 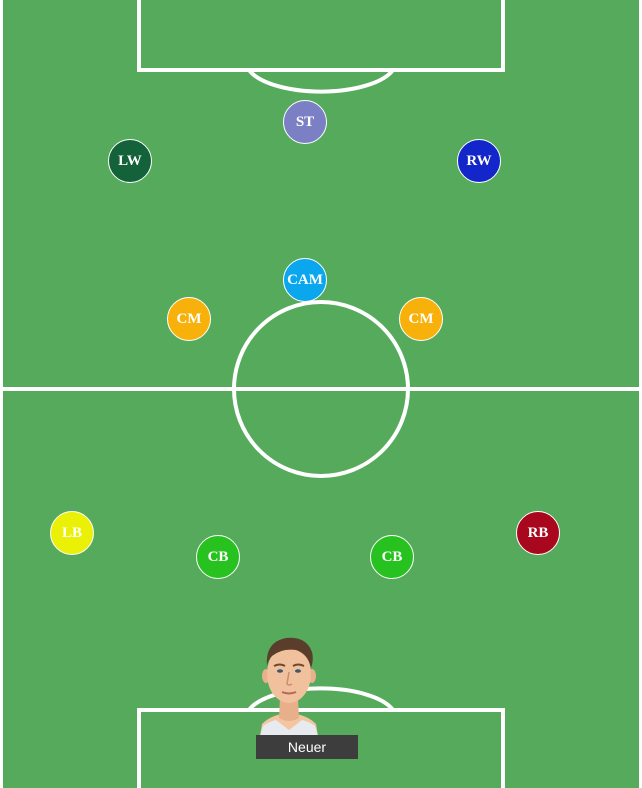 I want to click on goalkeeper-card: Neuer, so click(x=307, y=697).